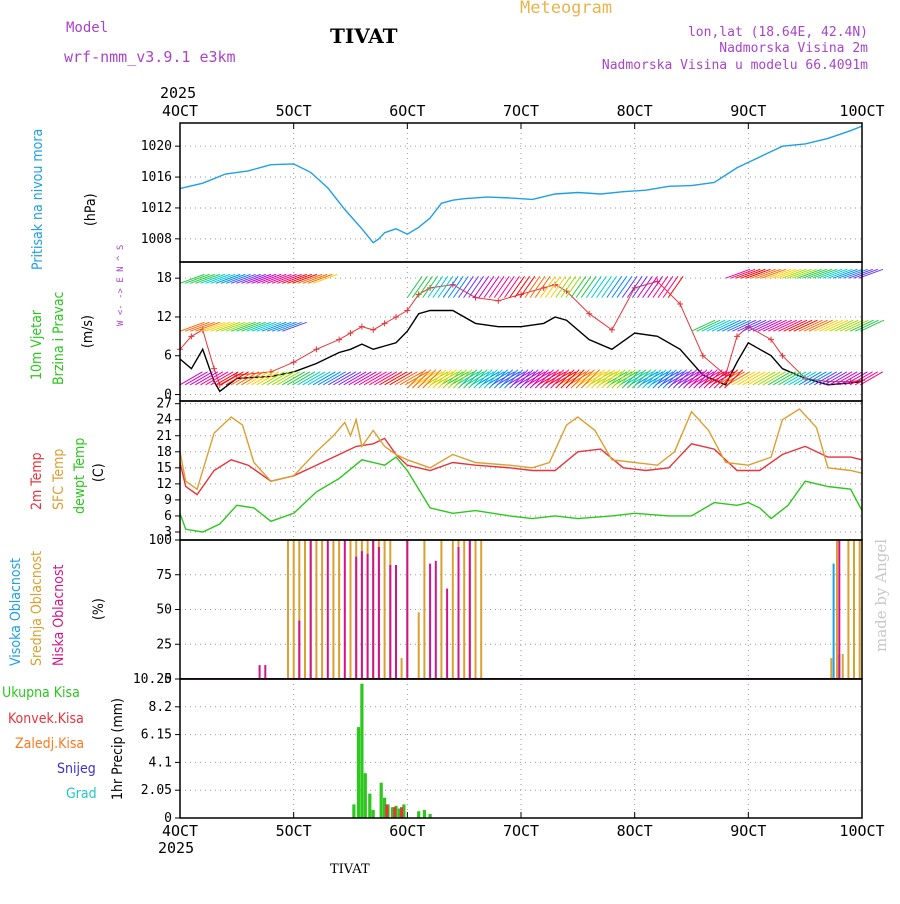 Image resolution: width=900 pixels, height=904 pixels. What do you see at coordinates (635, 111) in the screenshot?
I see `x-tick-label-top: 8OCT` at bounding box center [635, 111].